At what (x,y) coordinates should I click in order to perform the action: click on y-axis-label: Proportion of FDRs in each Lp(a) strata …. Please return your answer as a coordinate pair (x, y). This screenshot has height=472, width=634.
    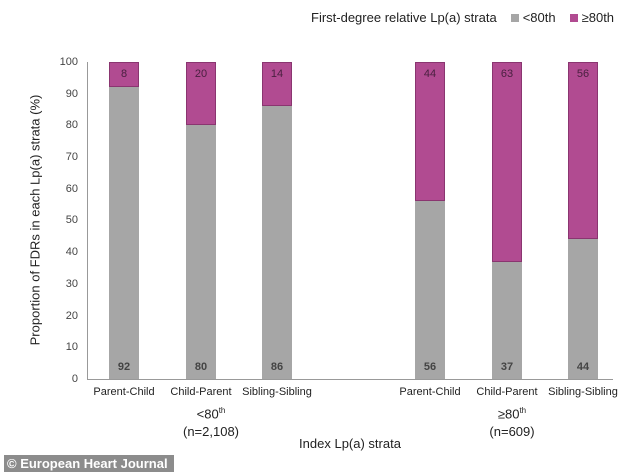
    Looking at the image, I should click on (35, 220).